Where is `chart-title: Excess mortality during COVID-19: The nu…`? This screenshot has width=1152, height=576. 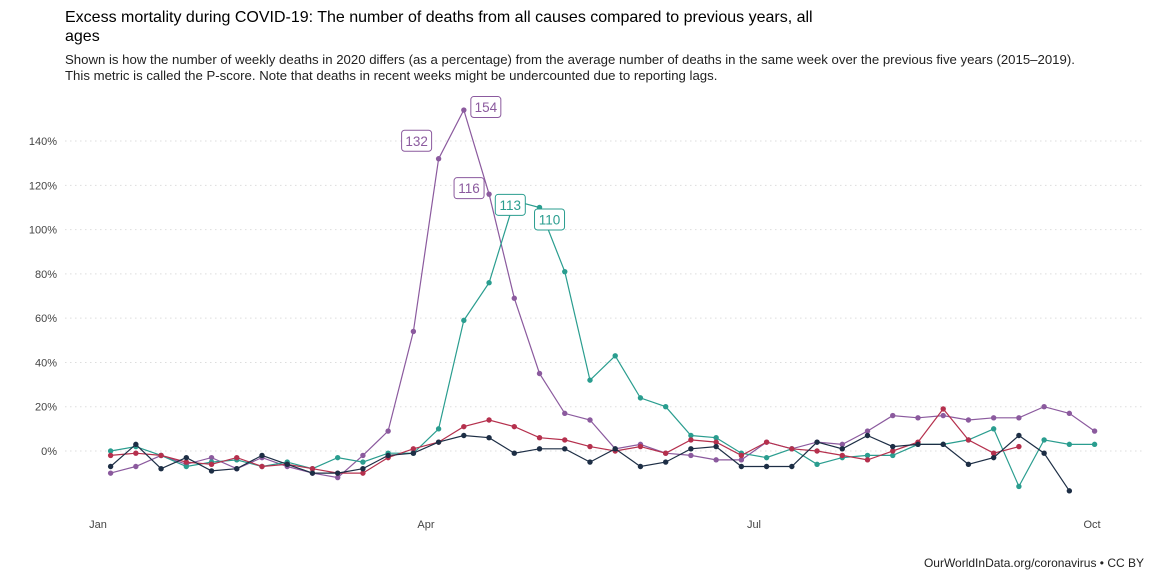 chart-title: Excess mortality during COVID-19: The nu… is located at coordinates (439, 27).